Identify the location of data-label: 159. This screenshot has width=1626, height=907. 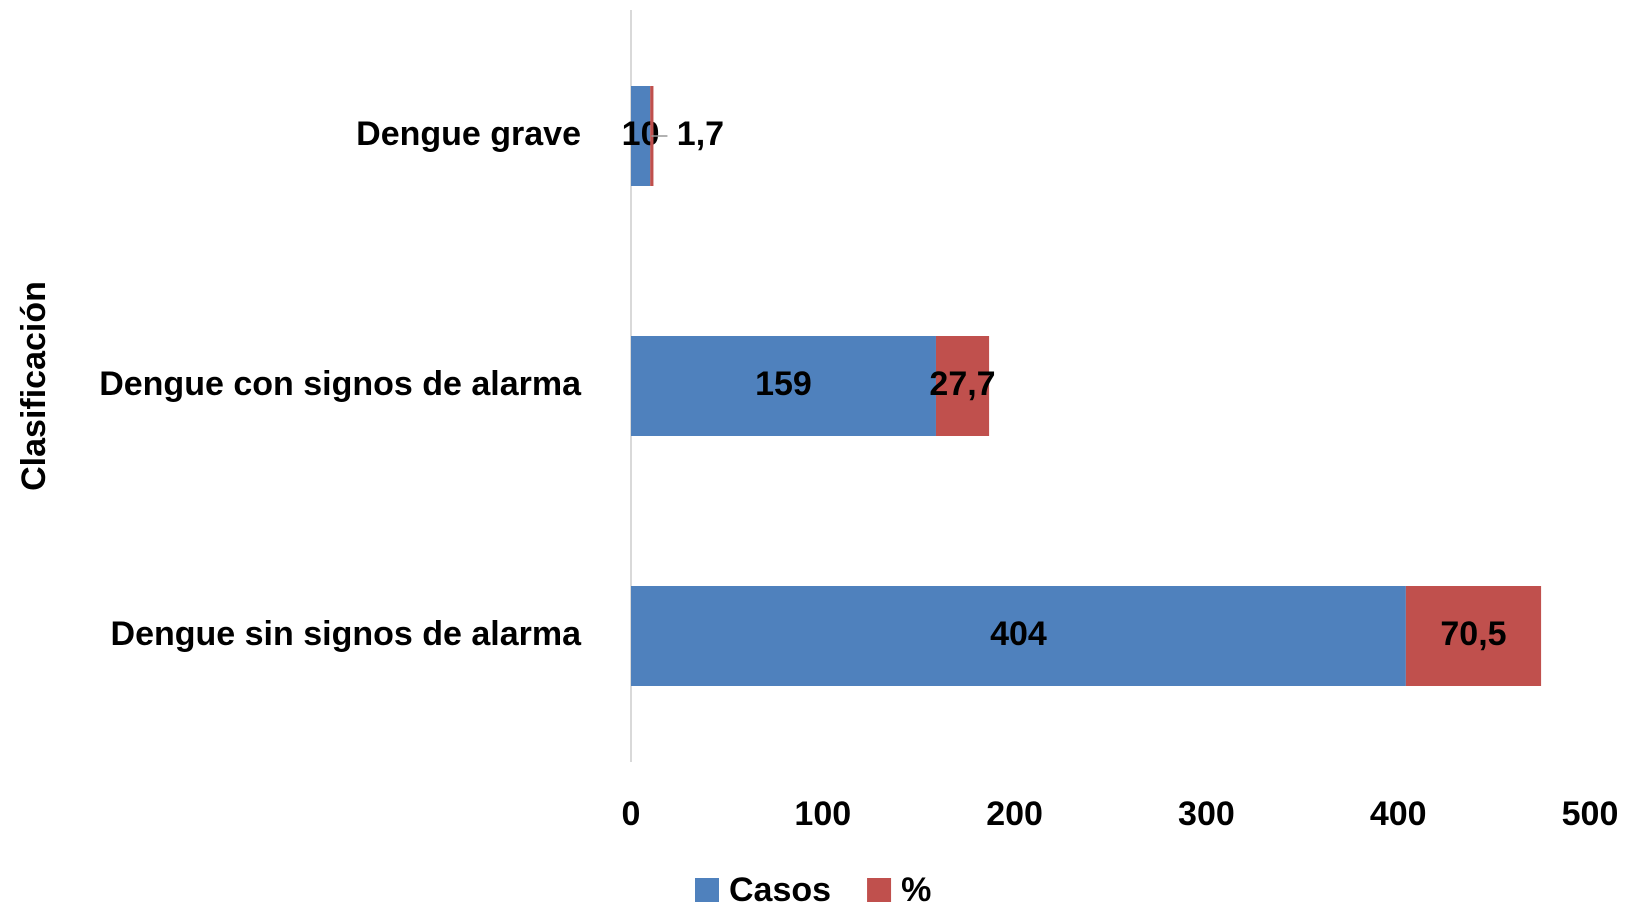
(783, 384).